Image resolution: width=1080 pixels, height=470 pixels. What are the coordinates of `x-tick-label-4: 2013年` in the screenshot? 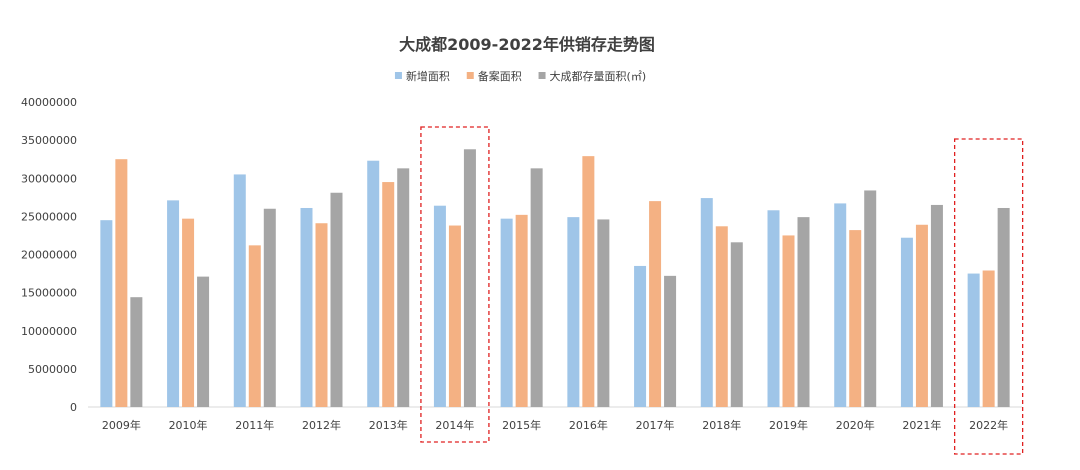 It's located at (388, 425).